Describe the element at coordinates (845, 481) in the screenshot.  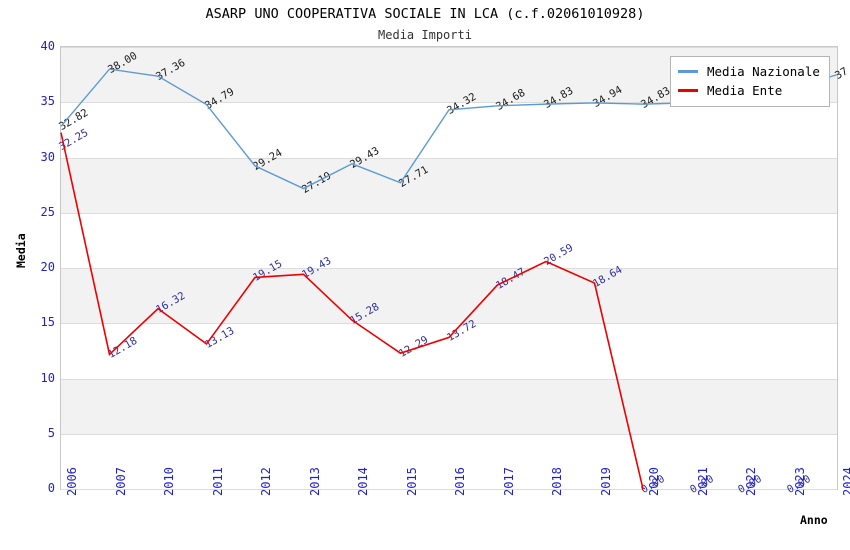
I see `x-axis-tick: 2024` at that location.